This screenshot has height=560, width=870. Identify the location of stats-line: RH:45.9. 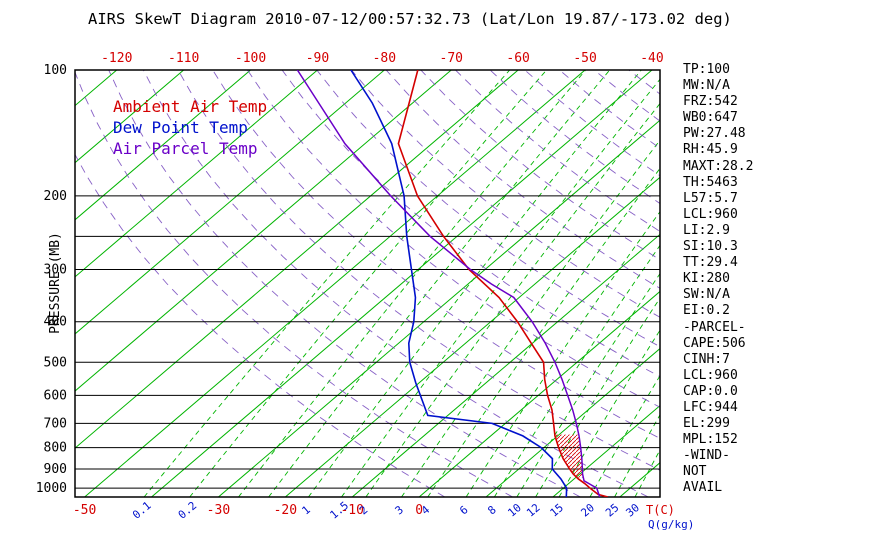
(710, 150).